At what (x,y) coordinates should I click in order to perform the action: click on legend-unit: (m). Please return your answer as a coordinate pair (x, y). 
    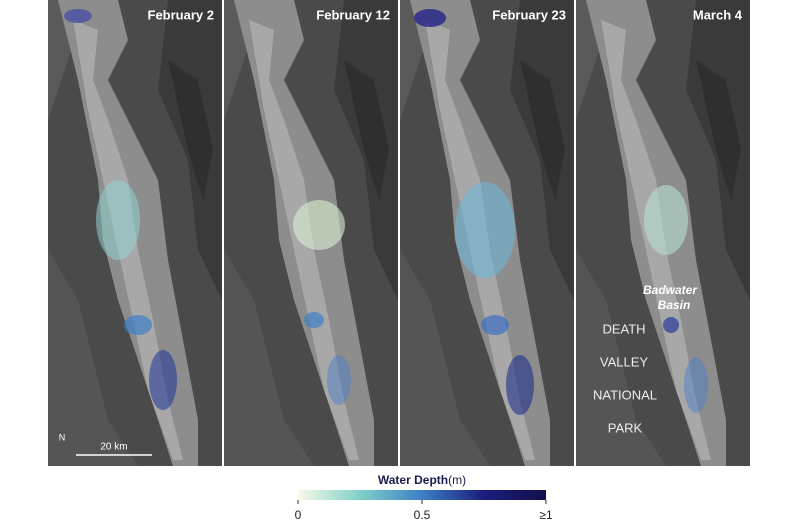
    Looking at the image, I should click on (457, 480).